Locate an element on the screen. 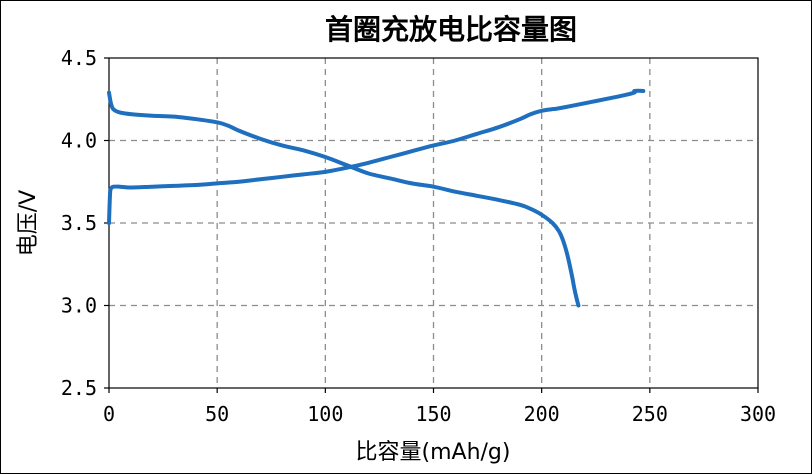  x-tick-label: 200 is located at coordinates (542, 414).